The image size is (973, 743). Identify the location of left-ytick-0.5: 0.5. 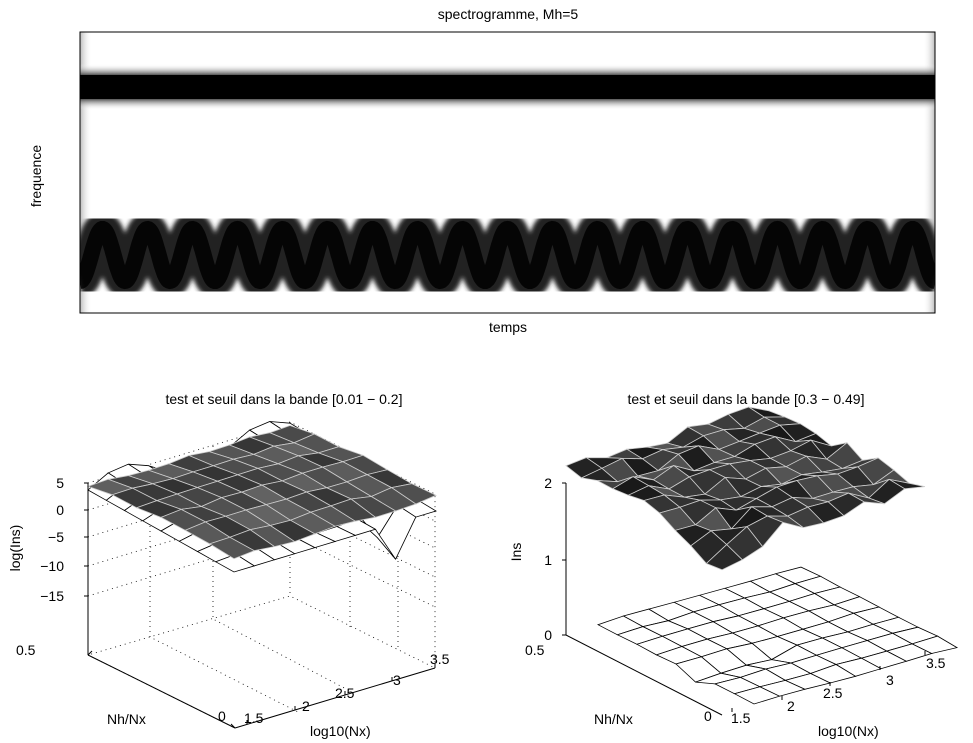
(26, 650).